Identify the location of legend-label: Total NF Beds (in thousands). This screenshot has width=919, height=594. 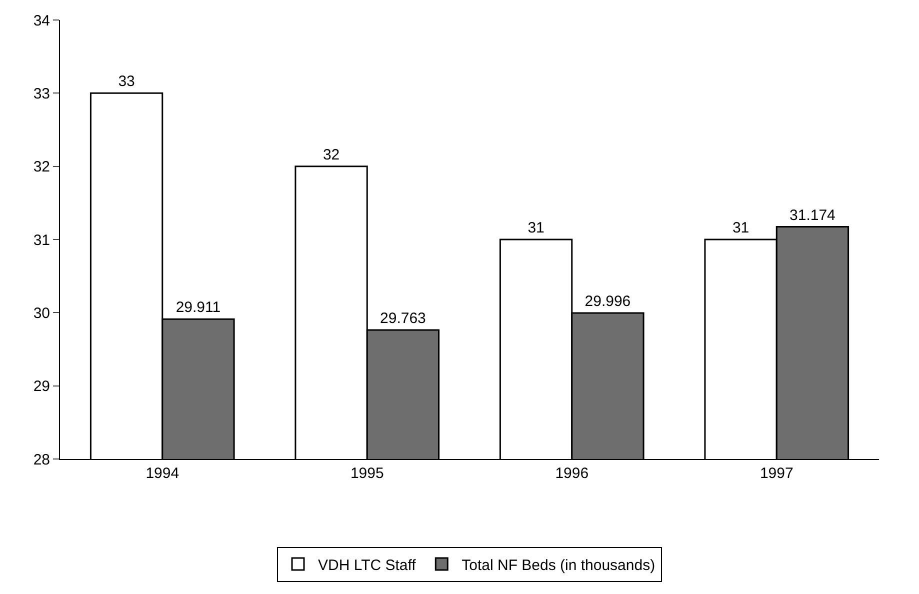
(559, 565).